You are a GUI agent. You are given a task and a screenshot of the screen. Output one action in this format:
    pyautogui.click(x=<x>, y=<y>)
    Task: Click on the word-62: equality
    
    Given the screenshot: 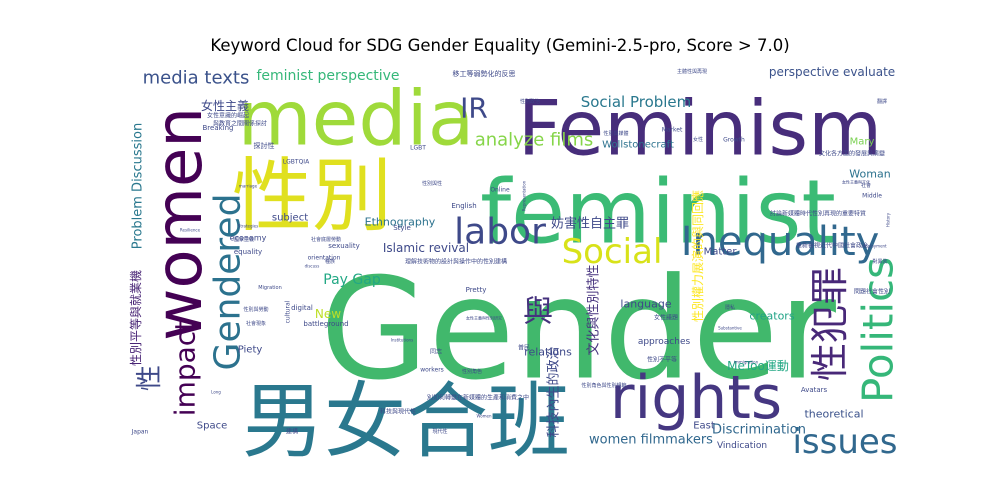 What is the action you would take?
    pyautogui.click(x=248, y=252)
    